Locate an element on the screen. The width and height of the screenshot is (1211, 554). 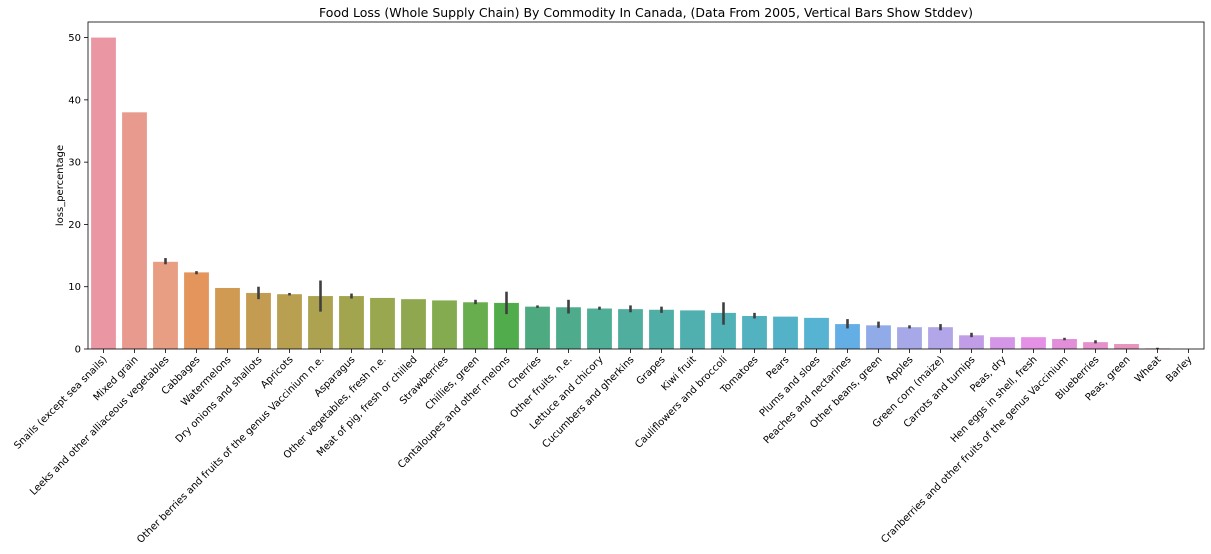
y-tick-label: 50 is located at coordinates (74, 38).